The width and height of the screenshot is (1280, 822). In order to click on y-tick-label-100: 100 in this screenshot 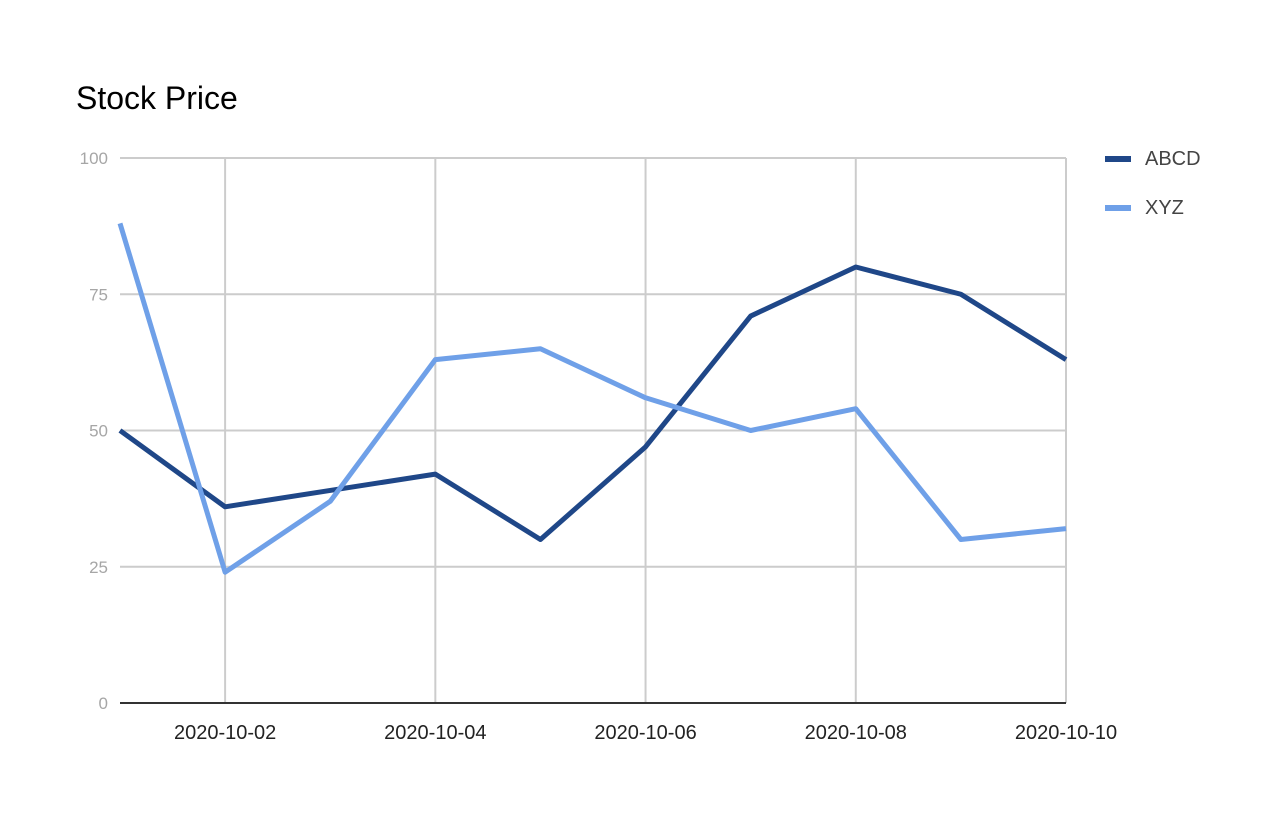, I will do `click(94, 158)`.